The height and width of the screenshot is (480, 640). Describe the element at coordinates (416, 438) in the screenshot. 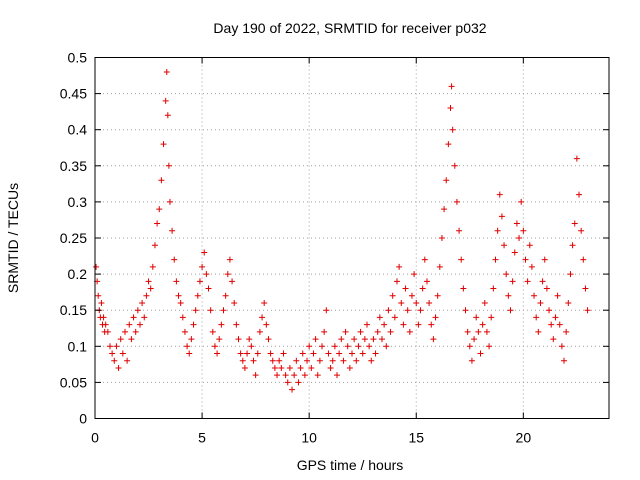

I see `x-tick-label: 15` at that location.